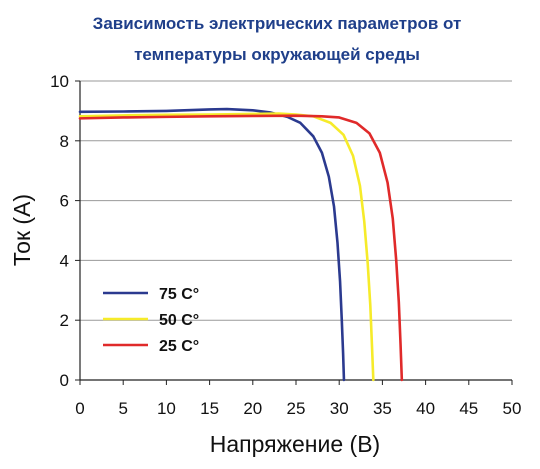 The width and height of the screenshot is (540, 469). What do you see at coordinates (64, 260) in the screenshot?
I see `y-tick-label: 4` at bounding box center [64, 260].